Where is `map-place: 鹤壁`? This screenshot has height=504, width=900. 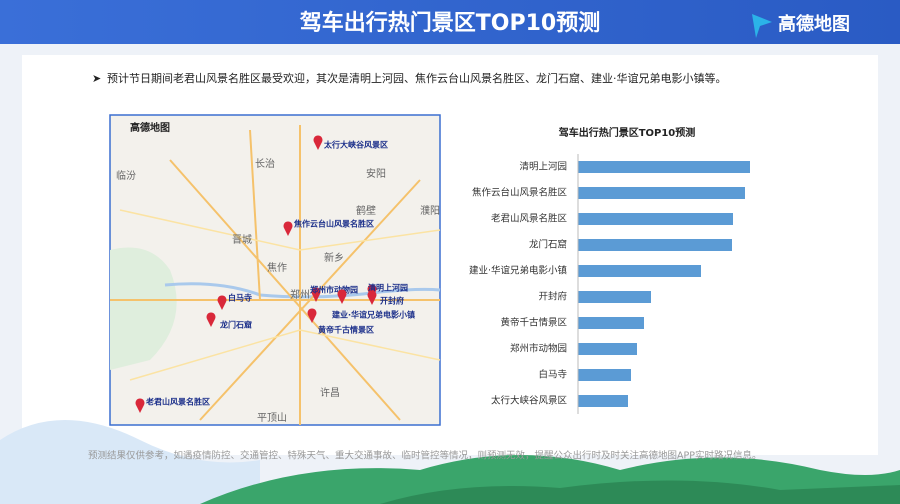
map-place: 鹤壁 is located at coordinates (366, 210).